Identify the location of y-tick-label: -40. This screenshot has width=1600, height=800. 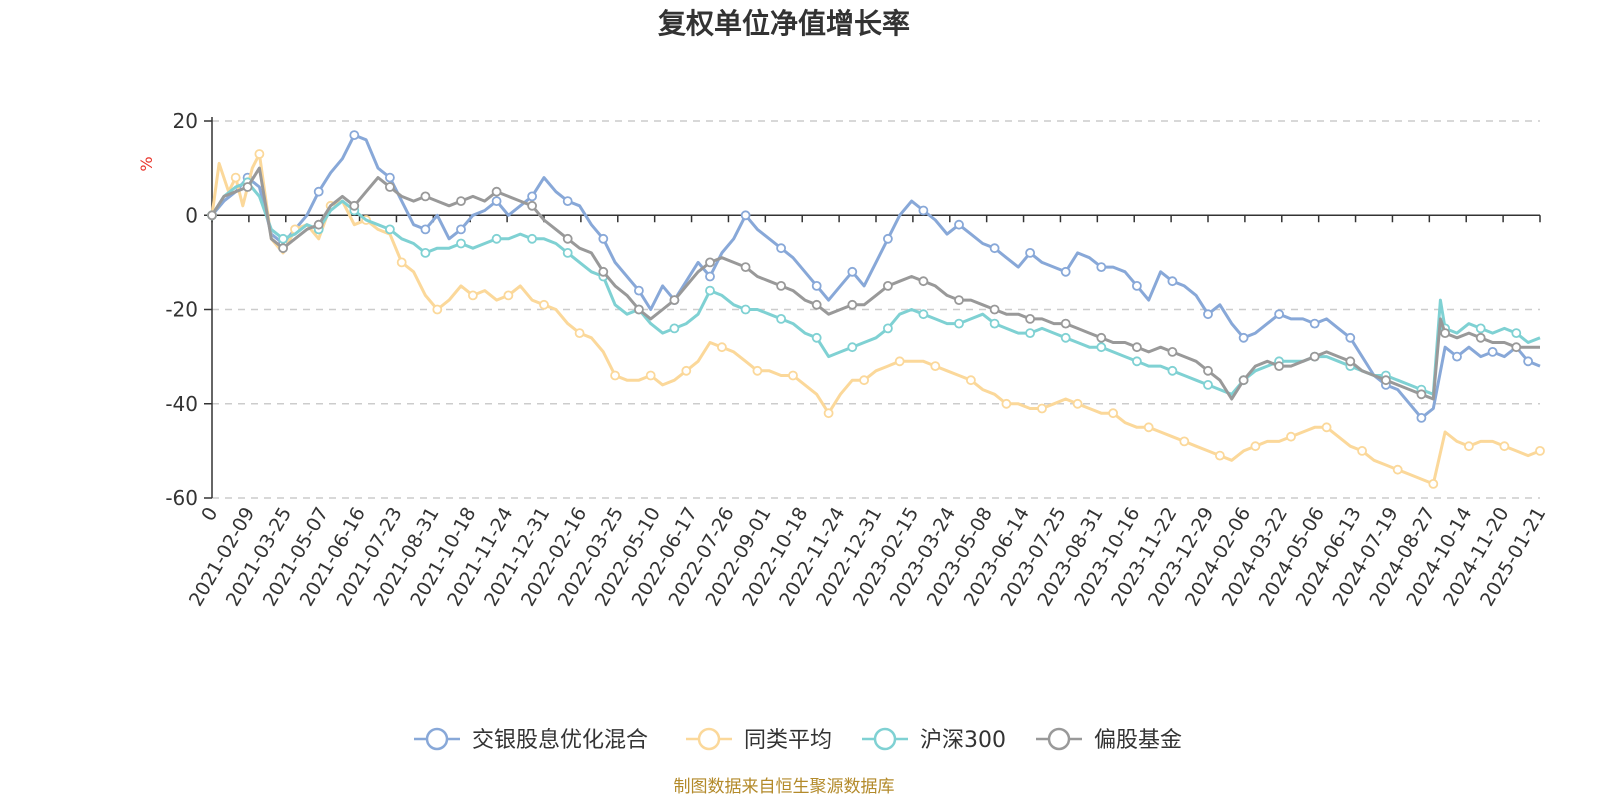
(181, 404).